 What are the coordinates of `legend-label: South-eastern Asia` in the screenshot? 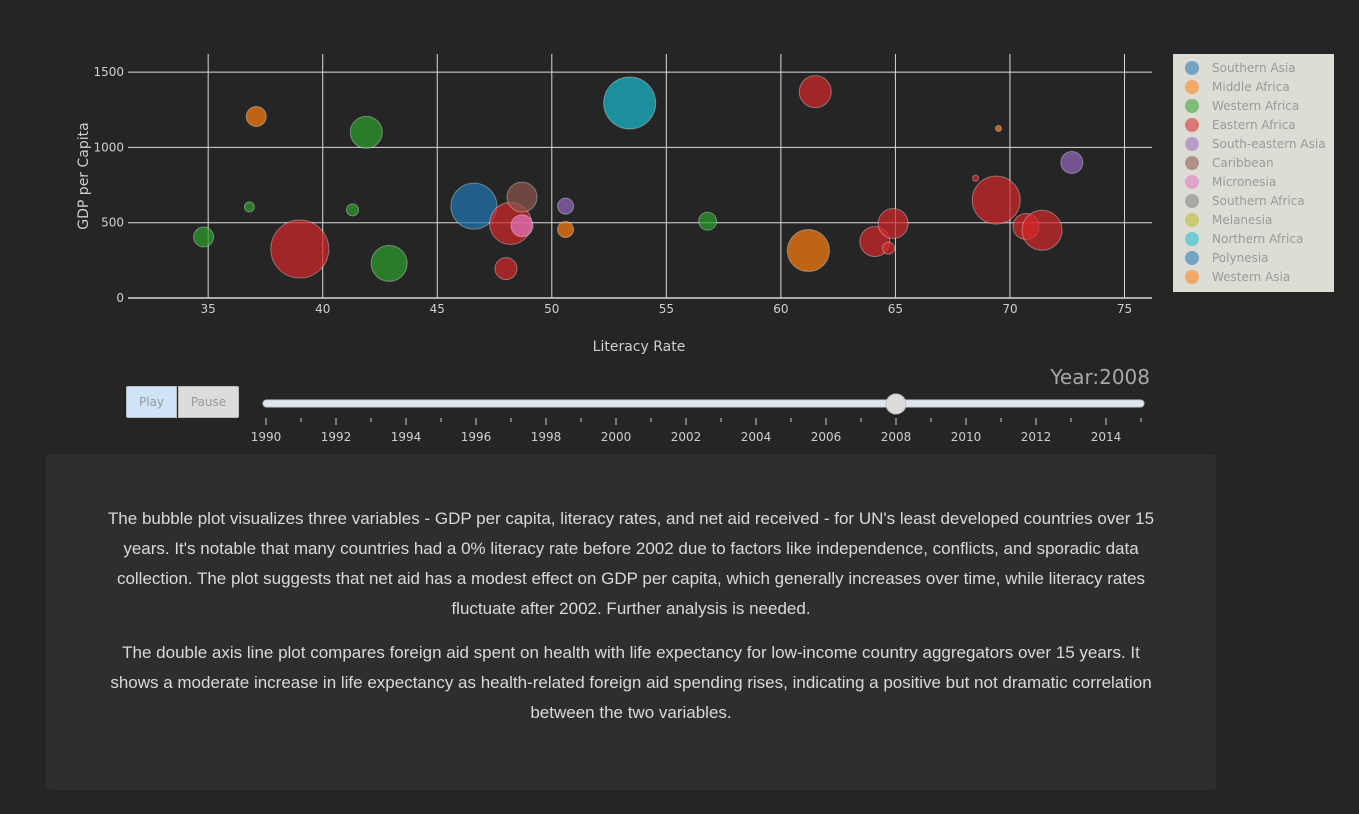 It's located at (1269, 144).